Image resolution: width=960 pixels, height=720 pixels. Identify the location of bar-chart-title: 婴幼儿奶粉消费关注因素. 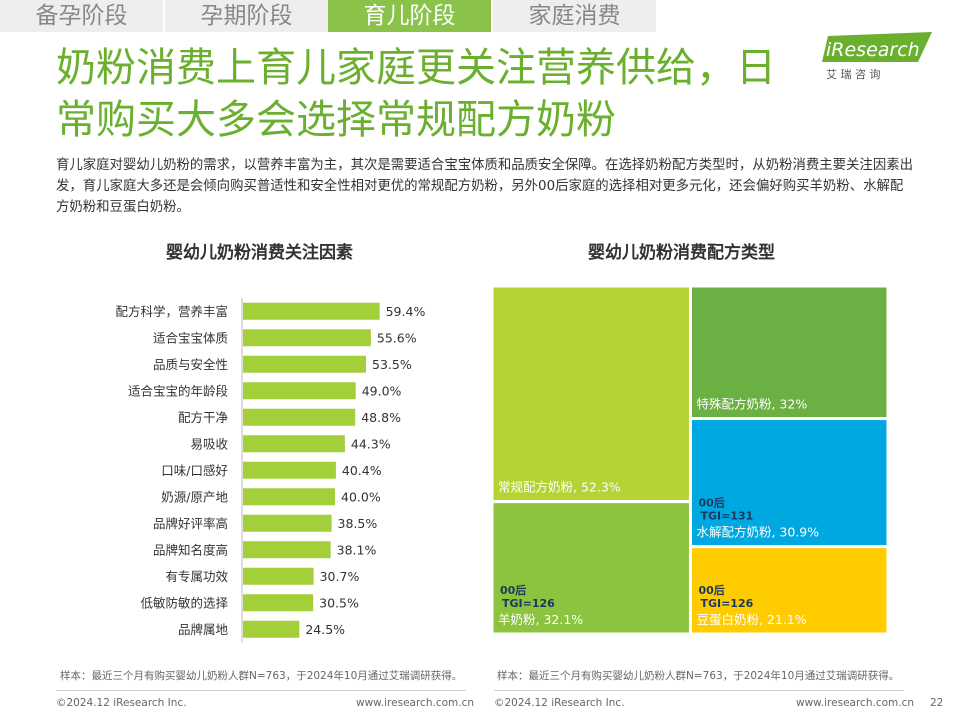
(259, 253).